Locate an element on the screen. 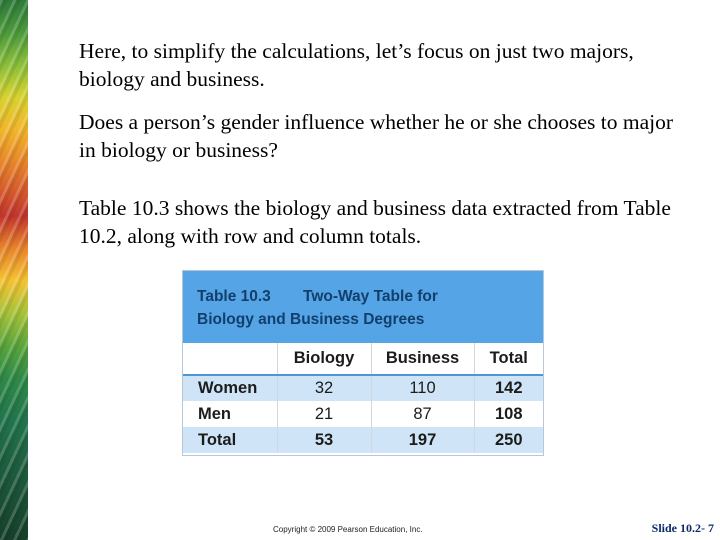  row-label: Women is located at coordinates (230, 388).